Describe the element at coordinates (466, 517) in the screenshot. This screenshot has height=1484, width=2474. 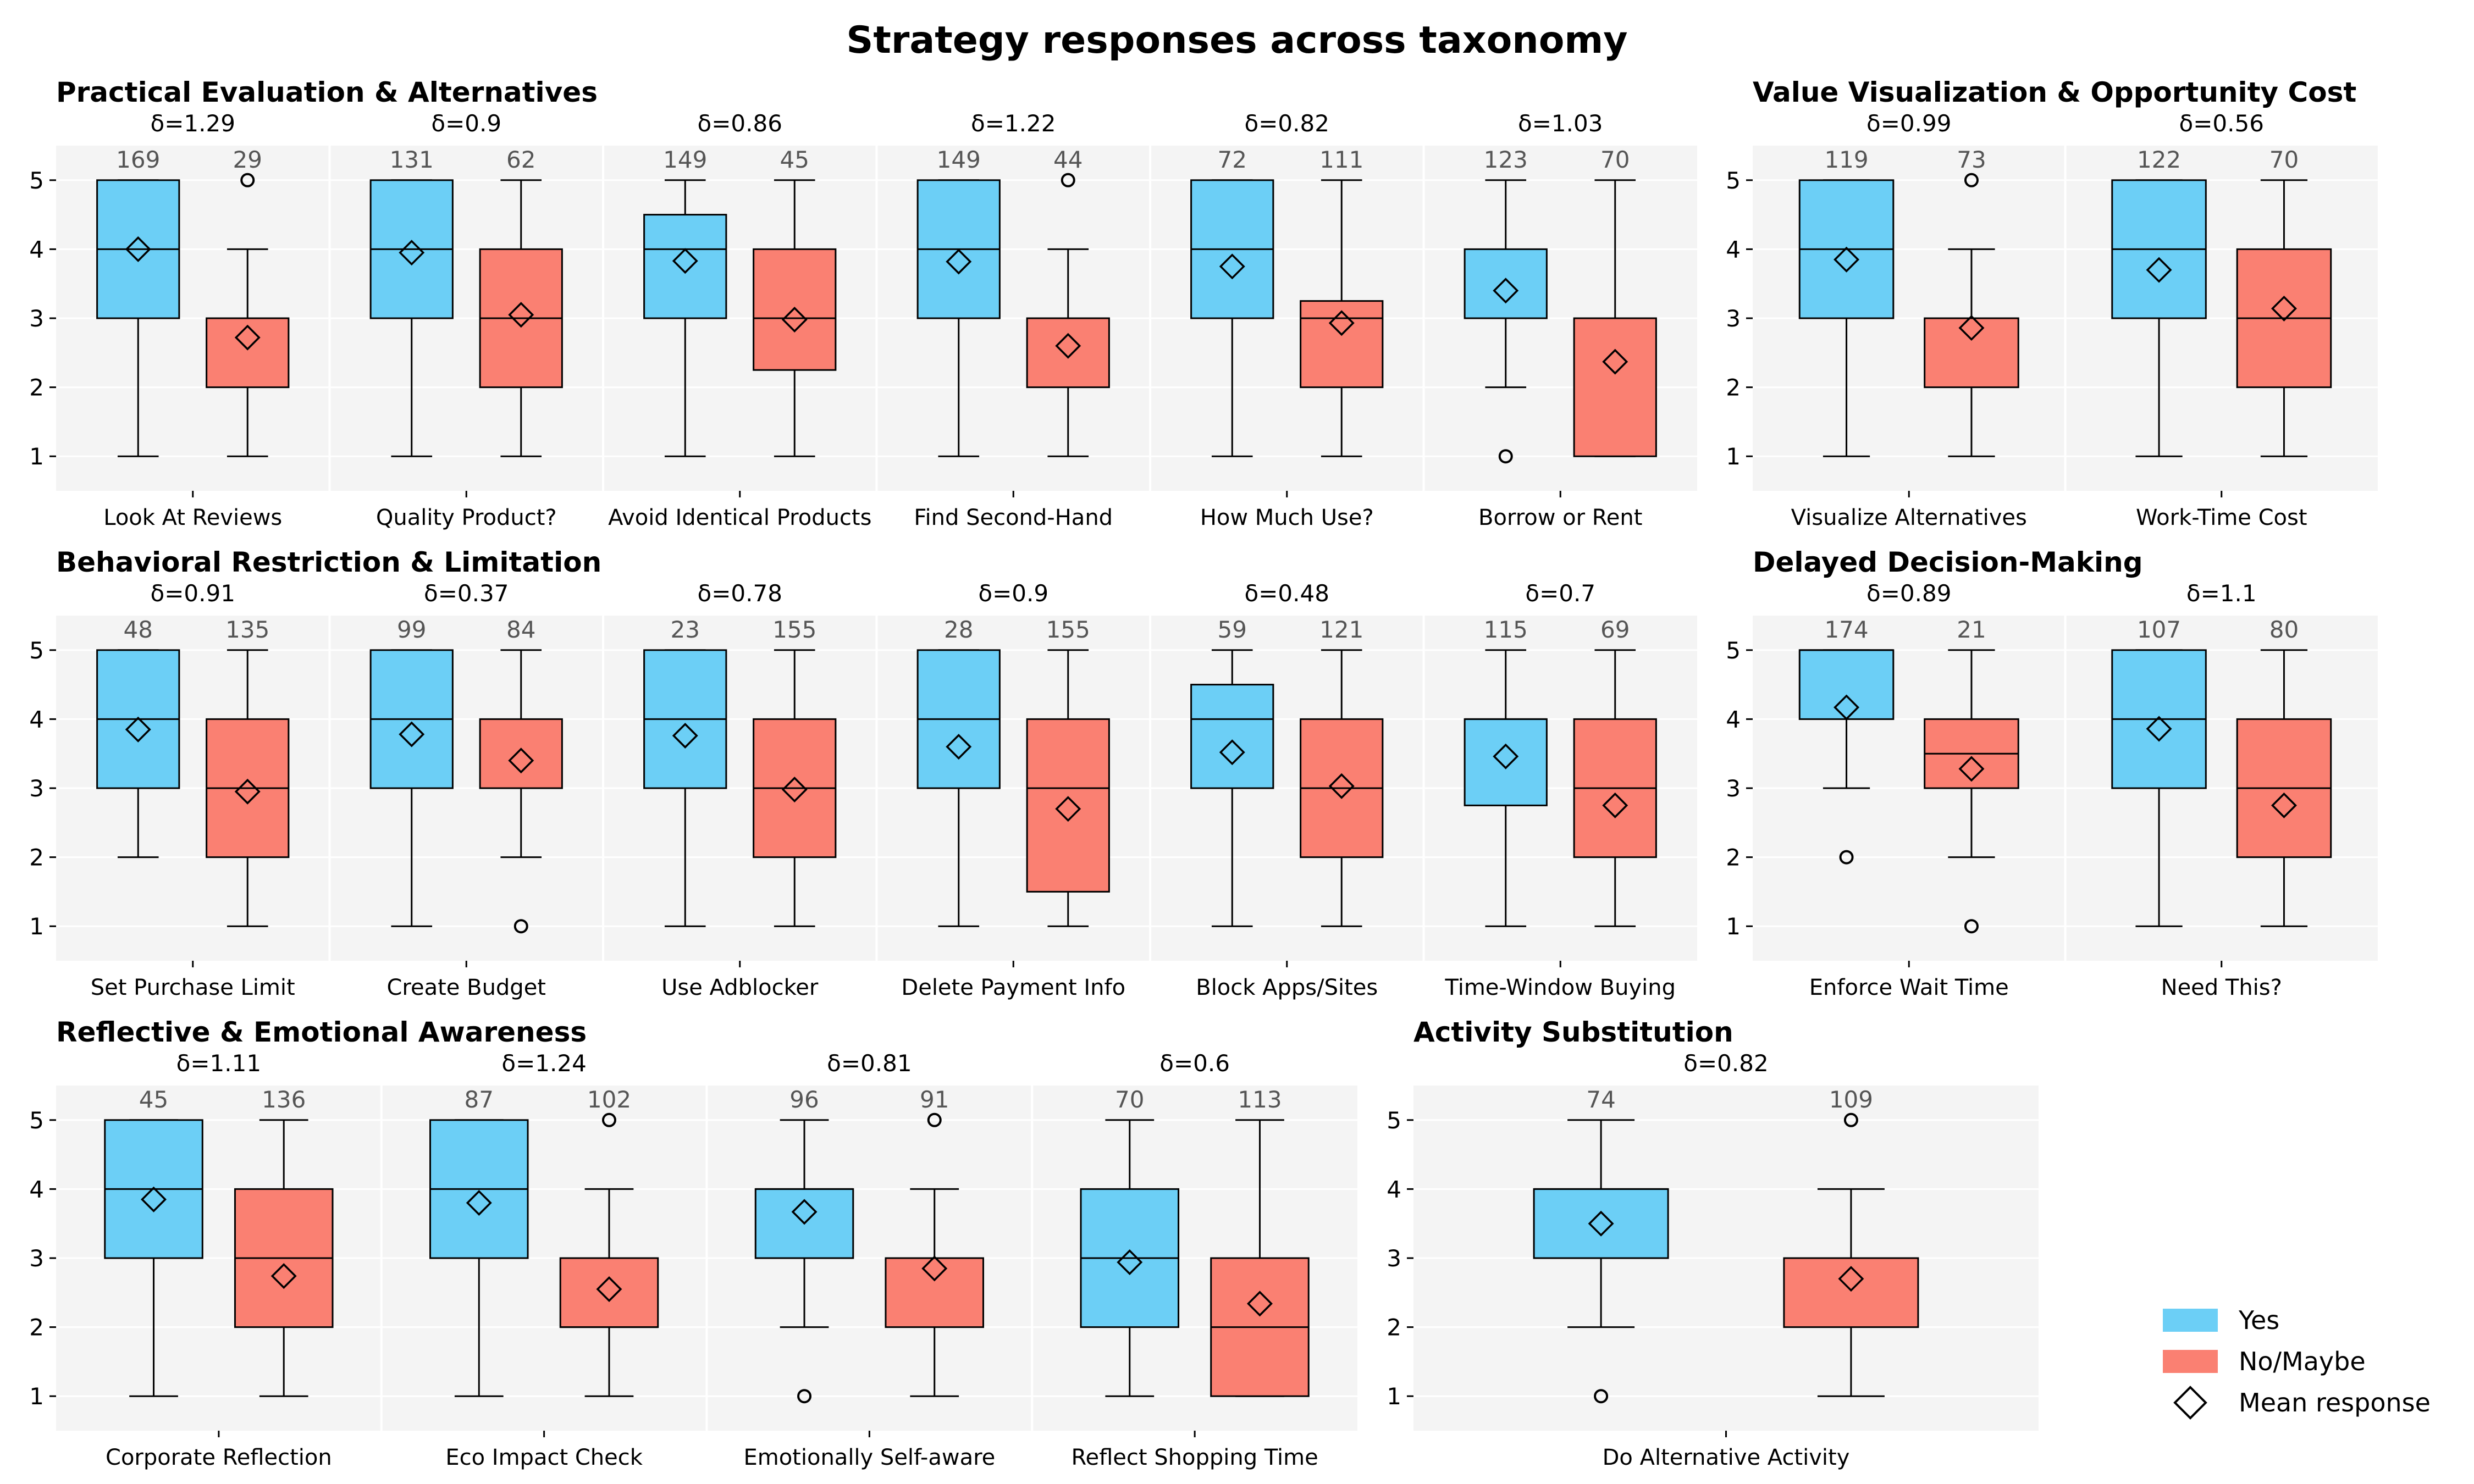
I see `x-tick-label: Quality Product?` at that location.